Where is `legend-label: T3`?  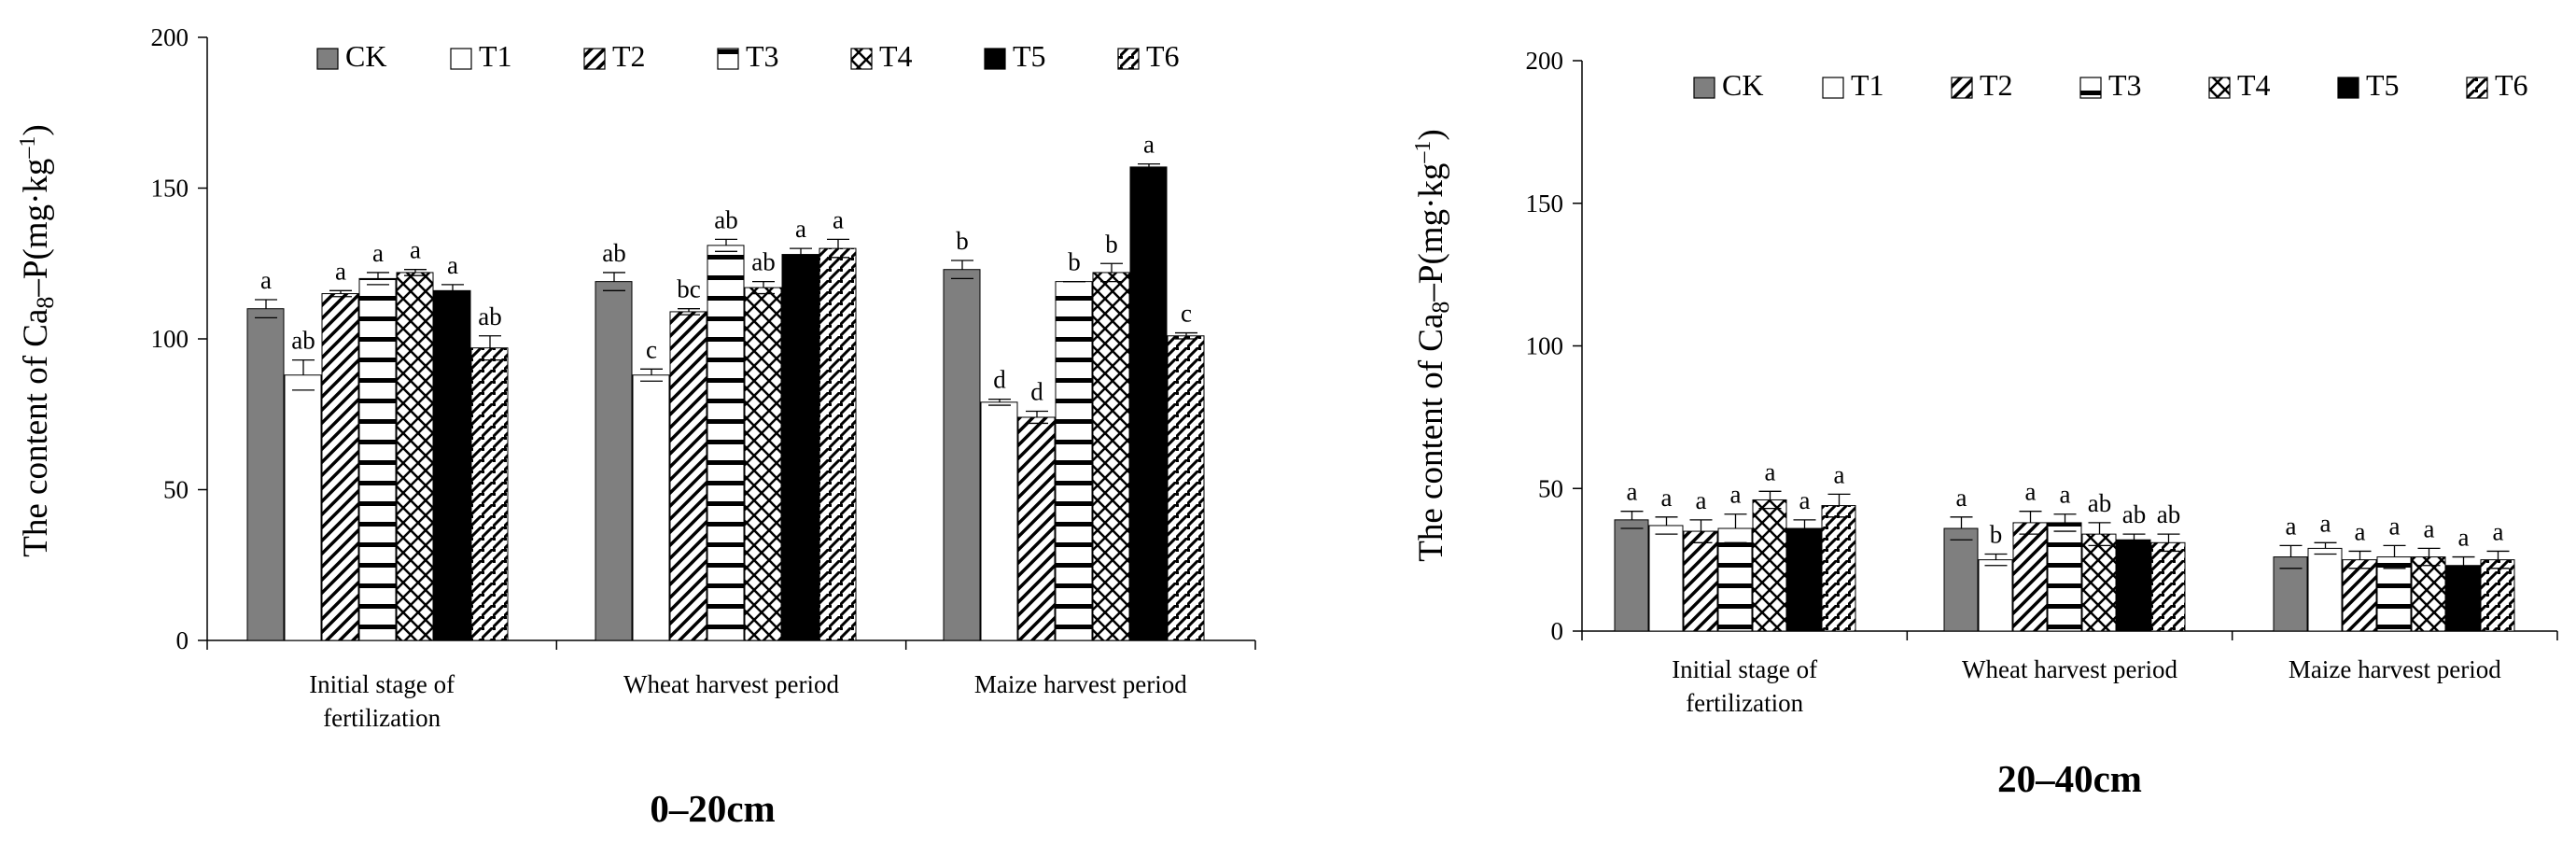 legend-label: T3 is located at coordinates (762, 56).